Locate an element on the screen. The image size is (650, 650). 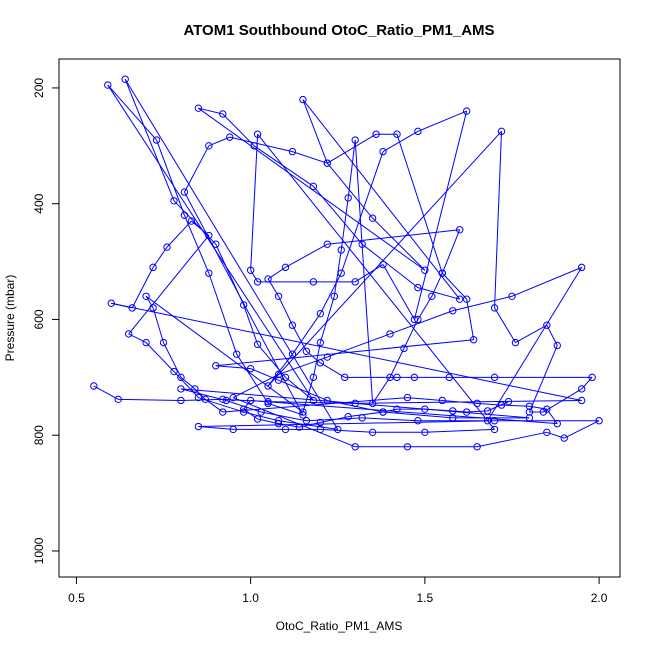
y-axis-label: Pressure (mbar) is located at coordinates (10, 318).